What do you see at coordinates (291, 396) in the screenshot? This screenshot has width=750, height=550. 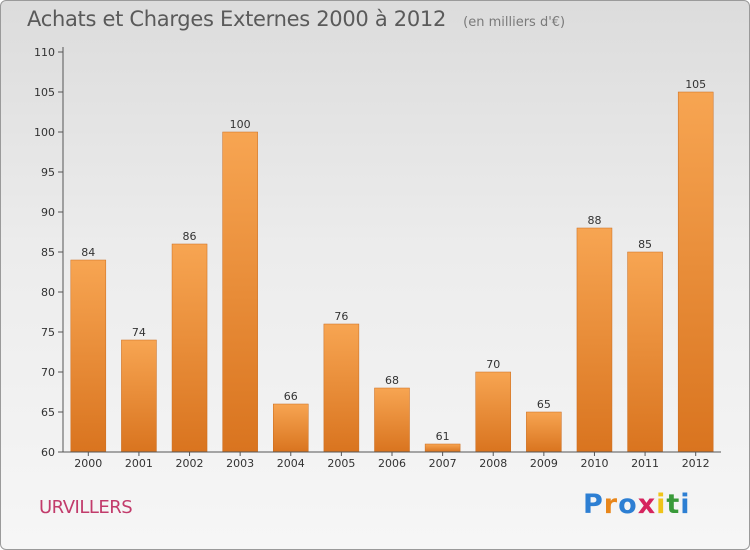 I see `bar-value-label: 66` at bounding box center [291, 396].